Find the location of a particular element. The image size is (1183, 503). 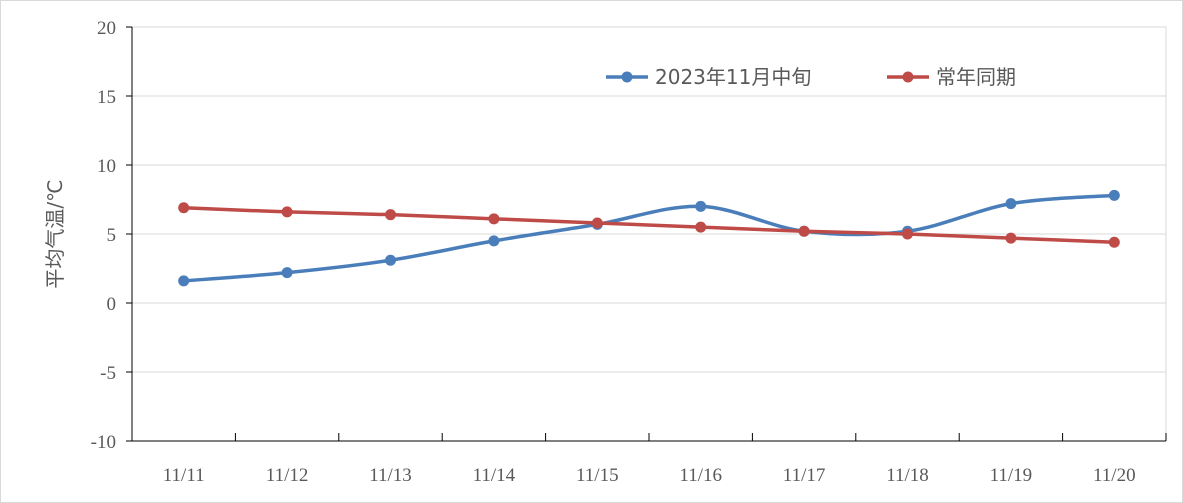

x-tick-label: 11/12 is located at coordinates (287, 475).